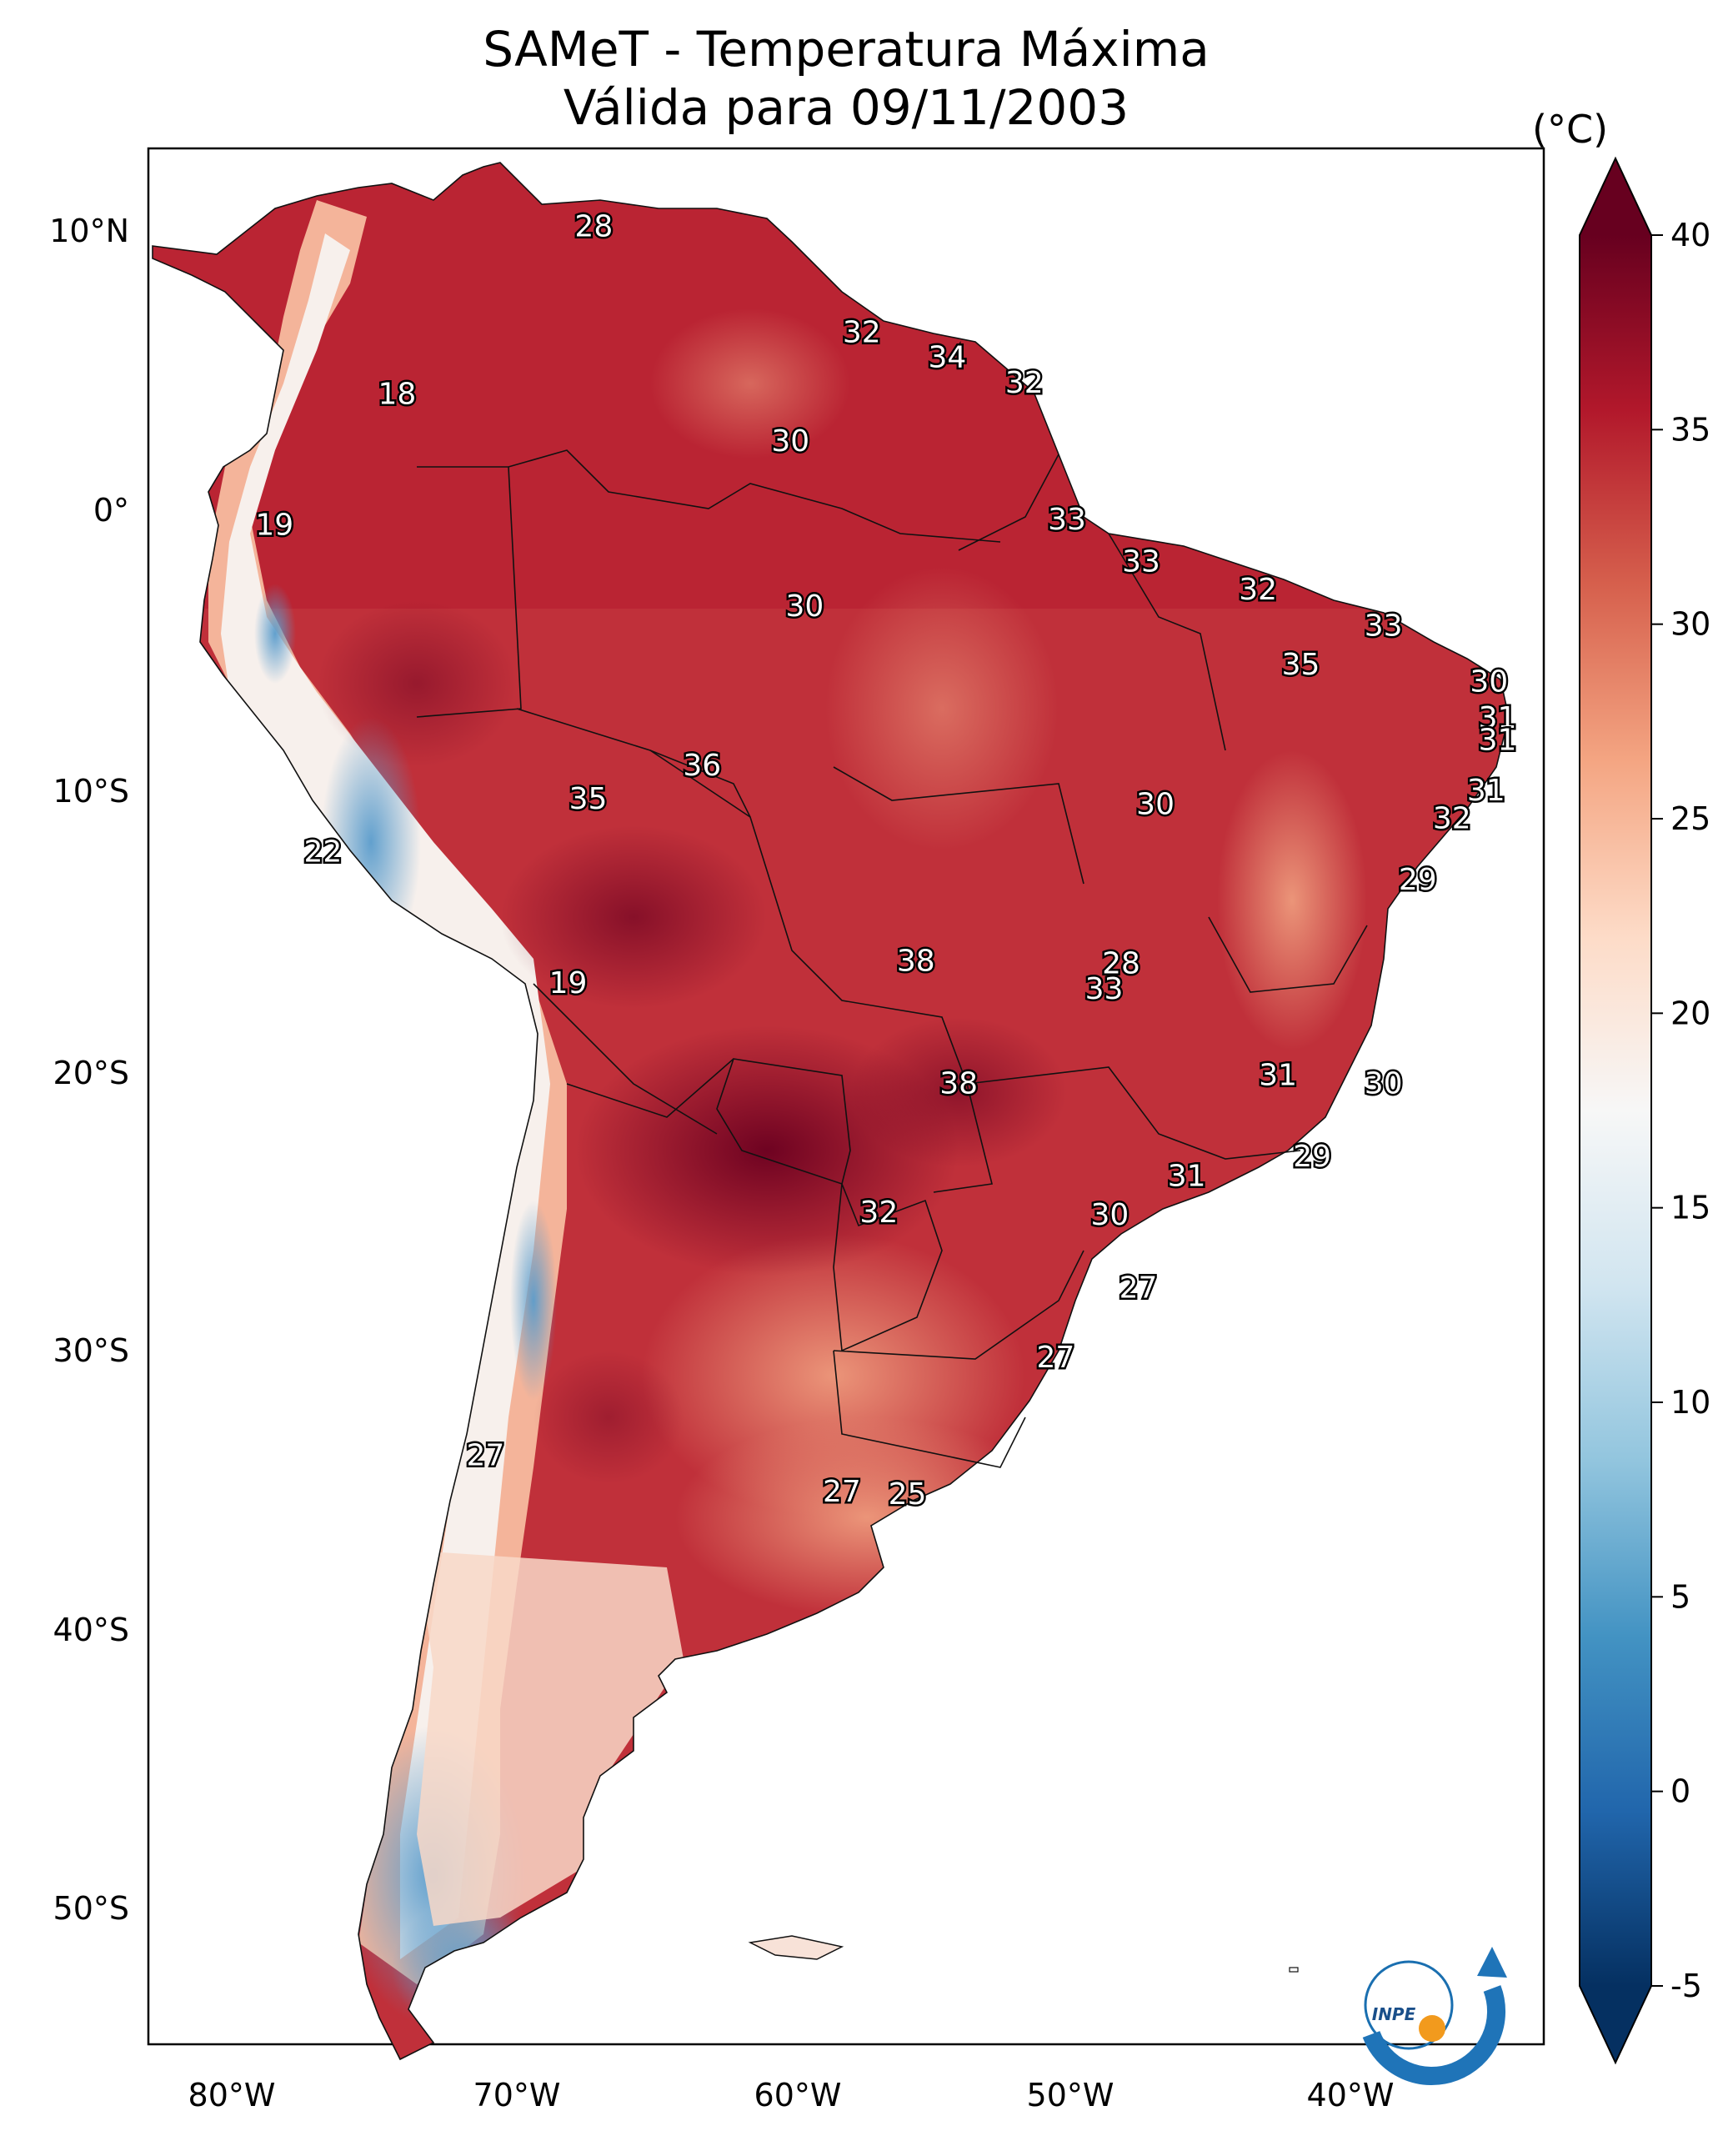  I want to click on colorbar-tick-label: 25, so click(1690, 818).